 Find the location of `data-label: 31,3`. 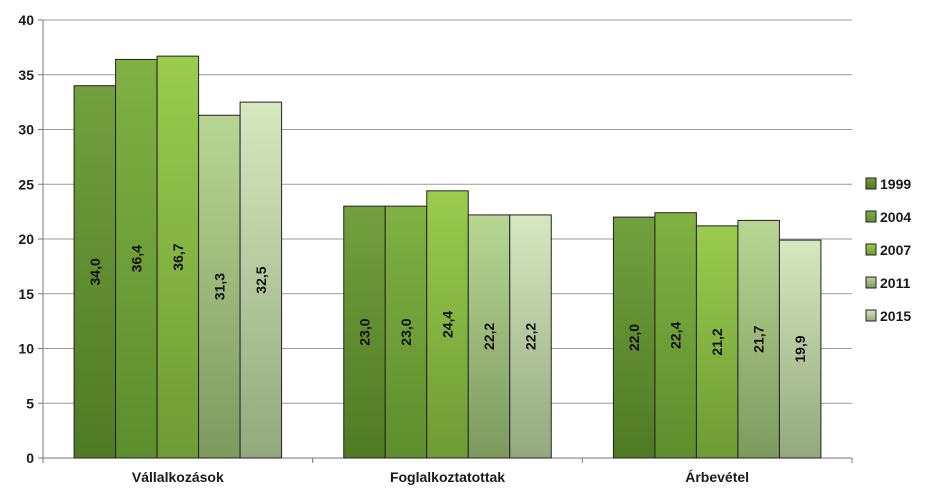

data-label: 31,3 is located at coordinates (219, 286).